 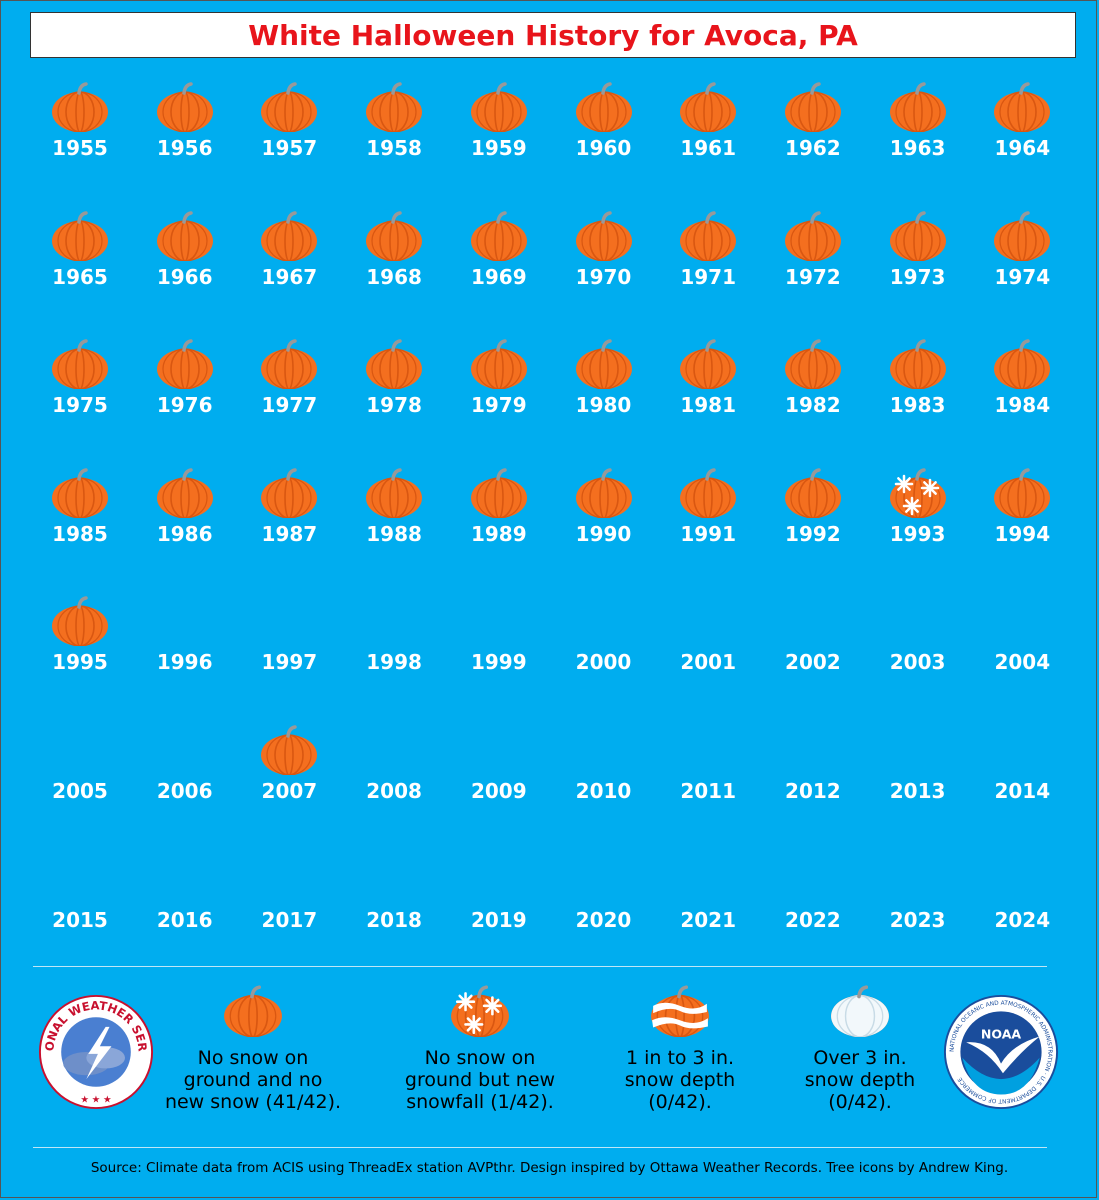 I want to click on year-cell-2015: 2015, so click(x=80, y=918).